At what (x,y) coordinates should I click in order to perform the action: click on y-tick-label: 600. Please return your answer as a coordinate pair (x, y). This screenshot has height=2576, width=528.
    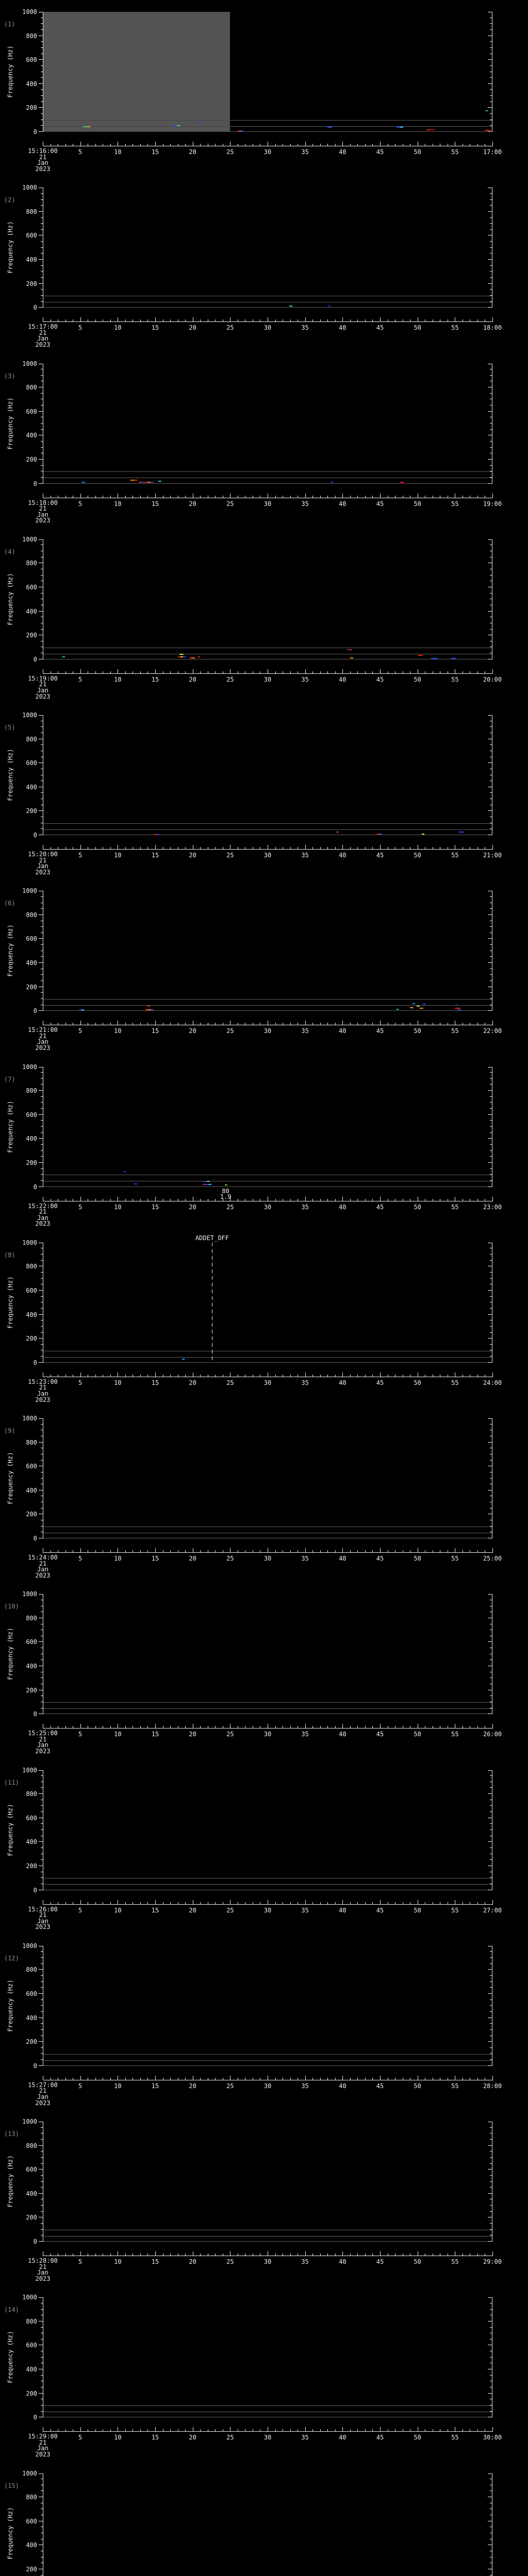
    Looking at the image, I should click on (31, 1993).